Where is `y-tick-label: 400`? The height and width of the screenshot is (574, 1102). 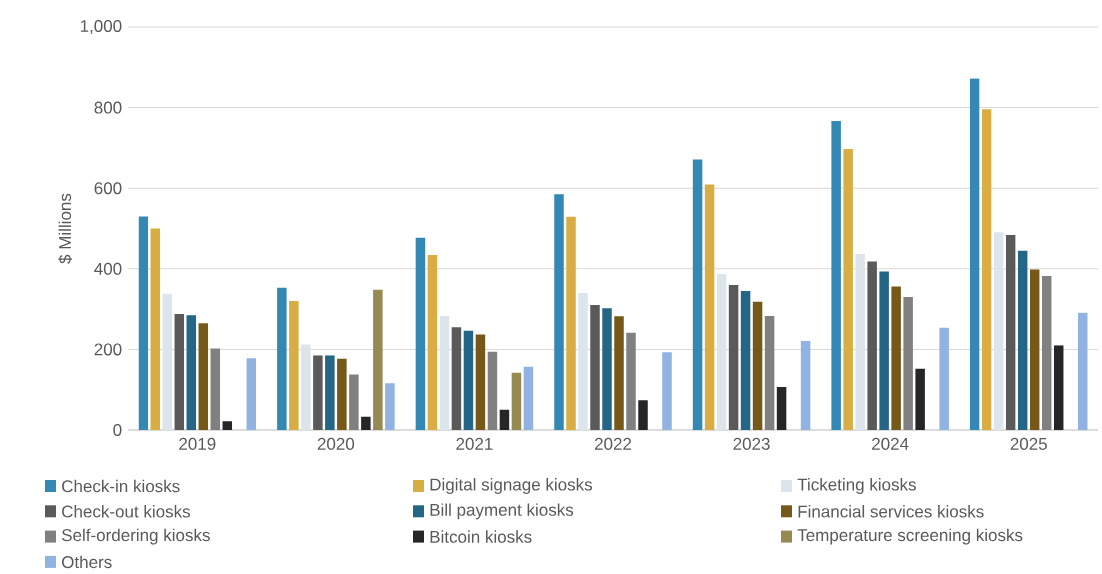
y-tick-label: 400 is located at coordinates (108, 268).